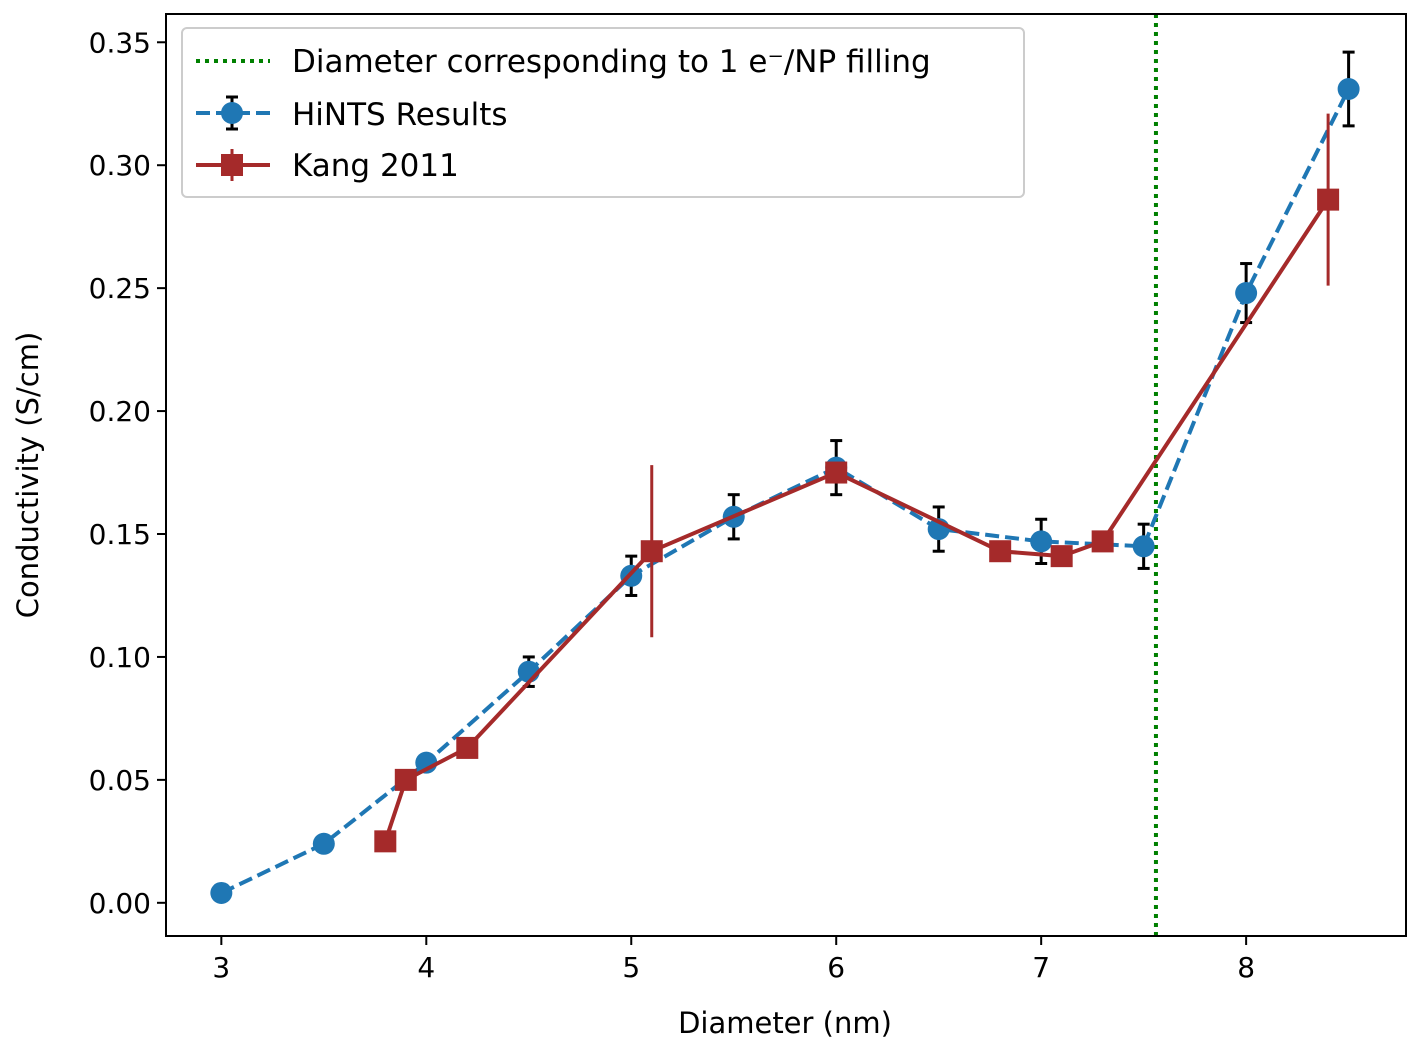  I want to click on y-tick-label: 0.30, so click(120, 165).